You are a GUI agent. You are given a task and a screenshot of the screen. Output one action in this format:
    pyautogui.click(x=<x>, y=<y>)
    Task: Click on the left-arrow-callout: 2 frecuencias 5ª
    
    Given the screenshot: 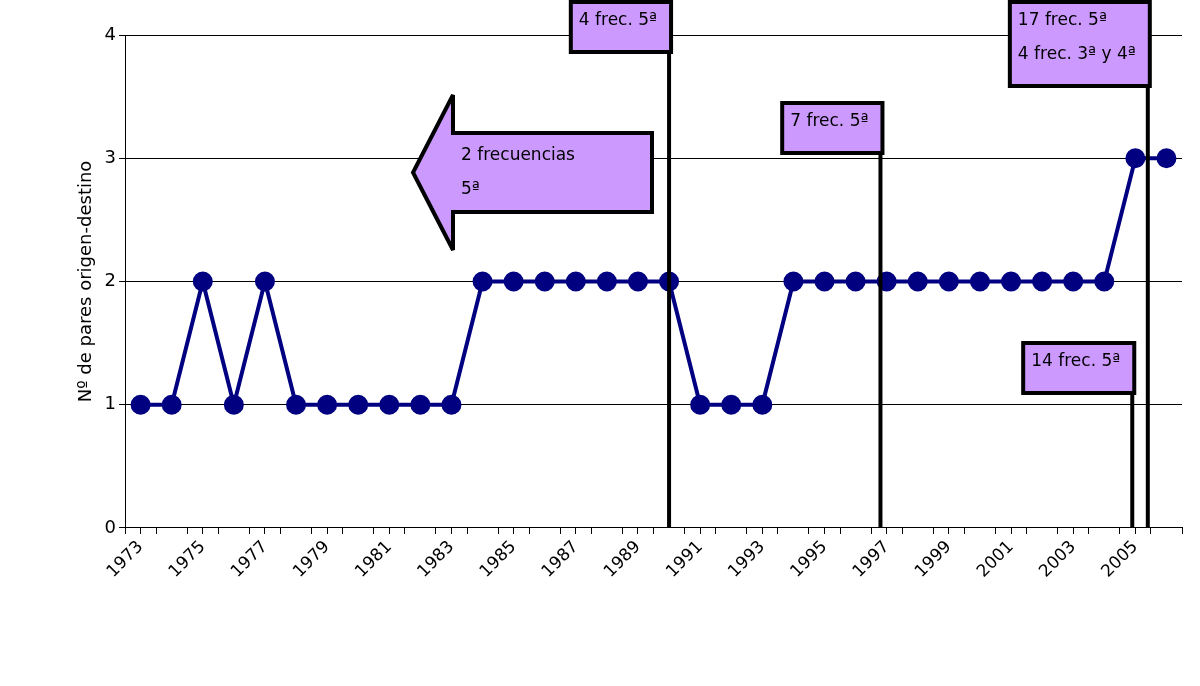 What is the action you would take?
    pyautogui.click(x=532, y=172)
    